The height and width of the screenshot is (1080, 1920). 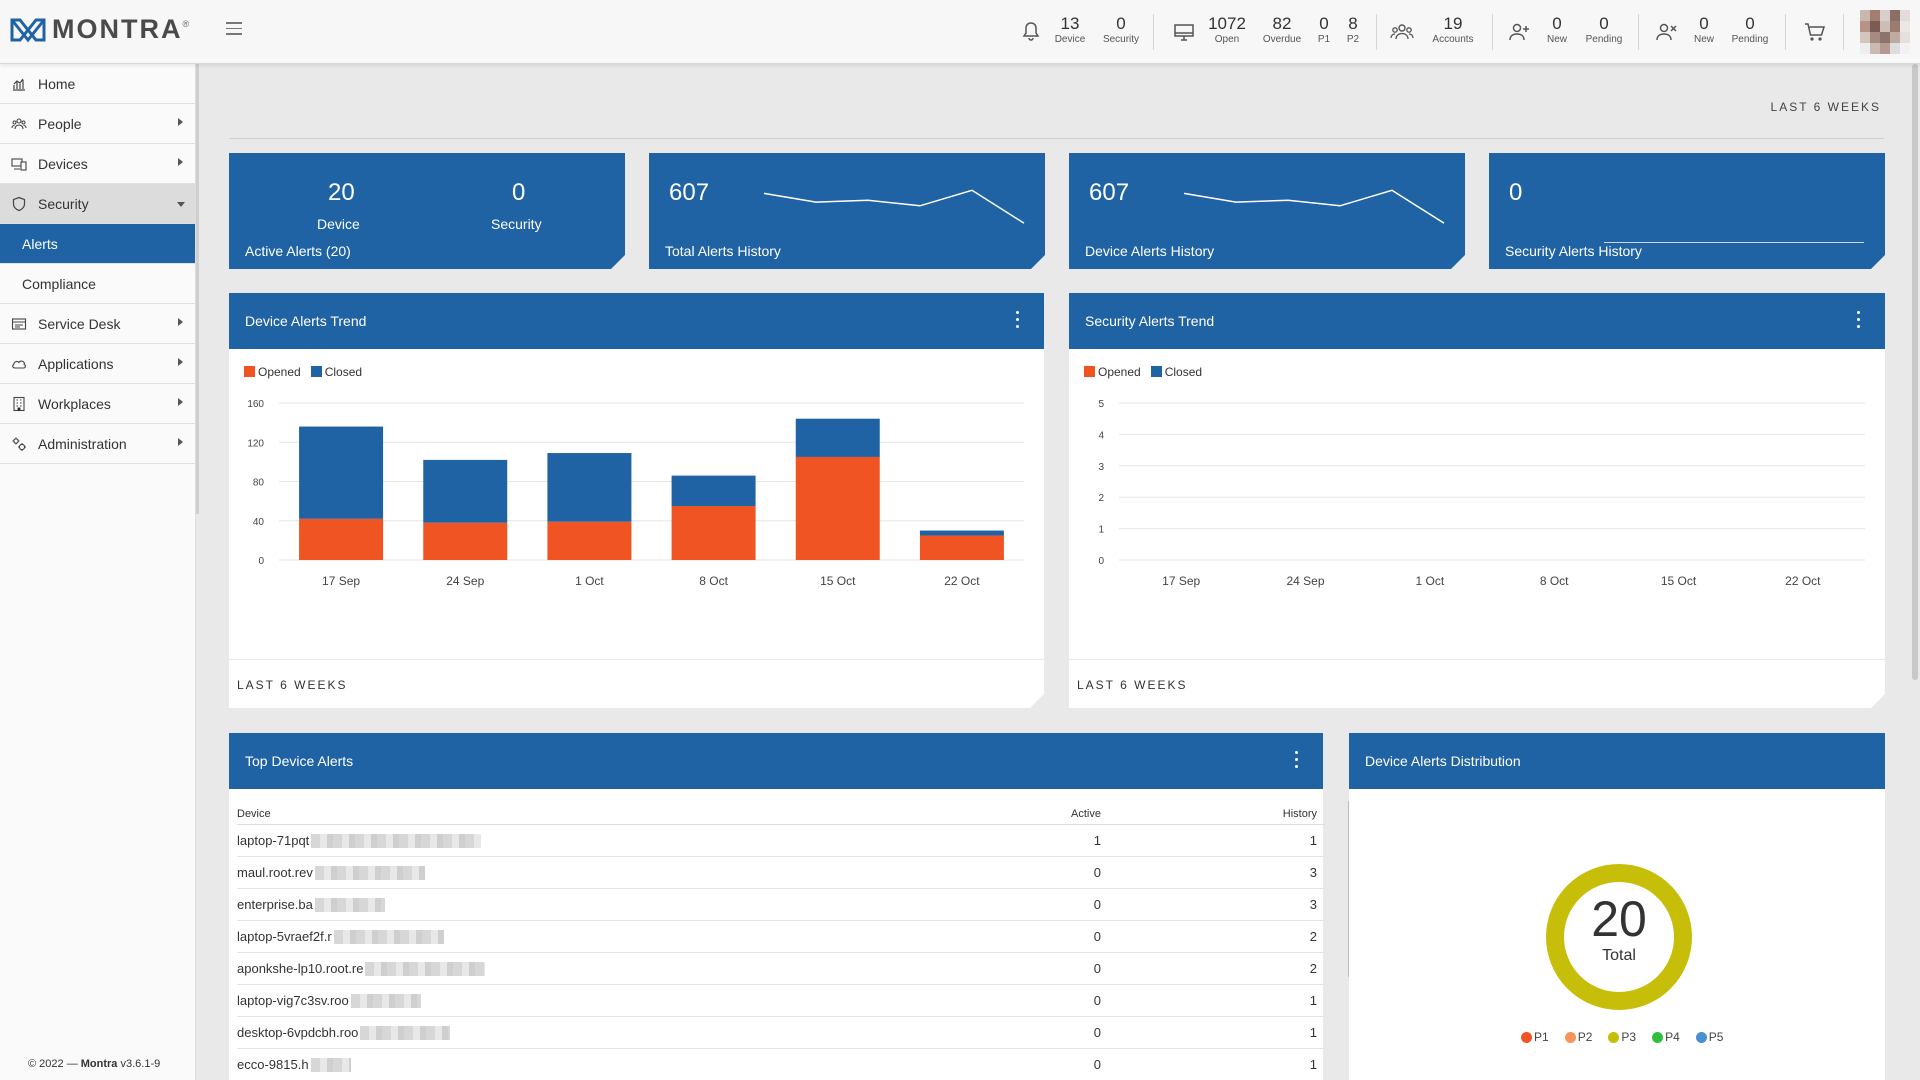 What do you see at coordinates (1619, 937) in the screenshot?
I see `donut-slice-p3` at bounding box center [1619, 937].